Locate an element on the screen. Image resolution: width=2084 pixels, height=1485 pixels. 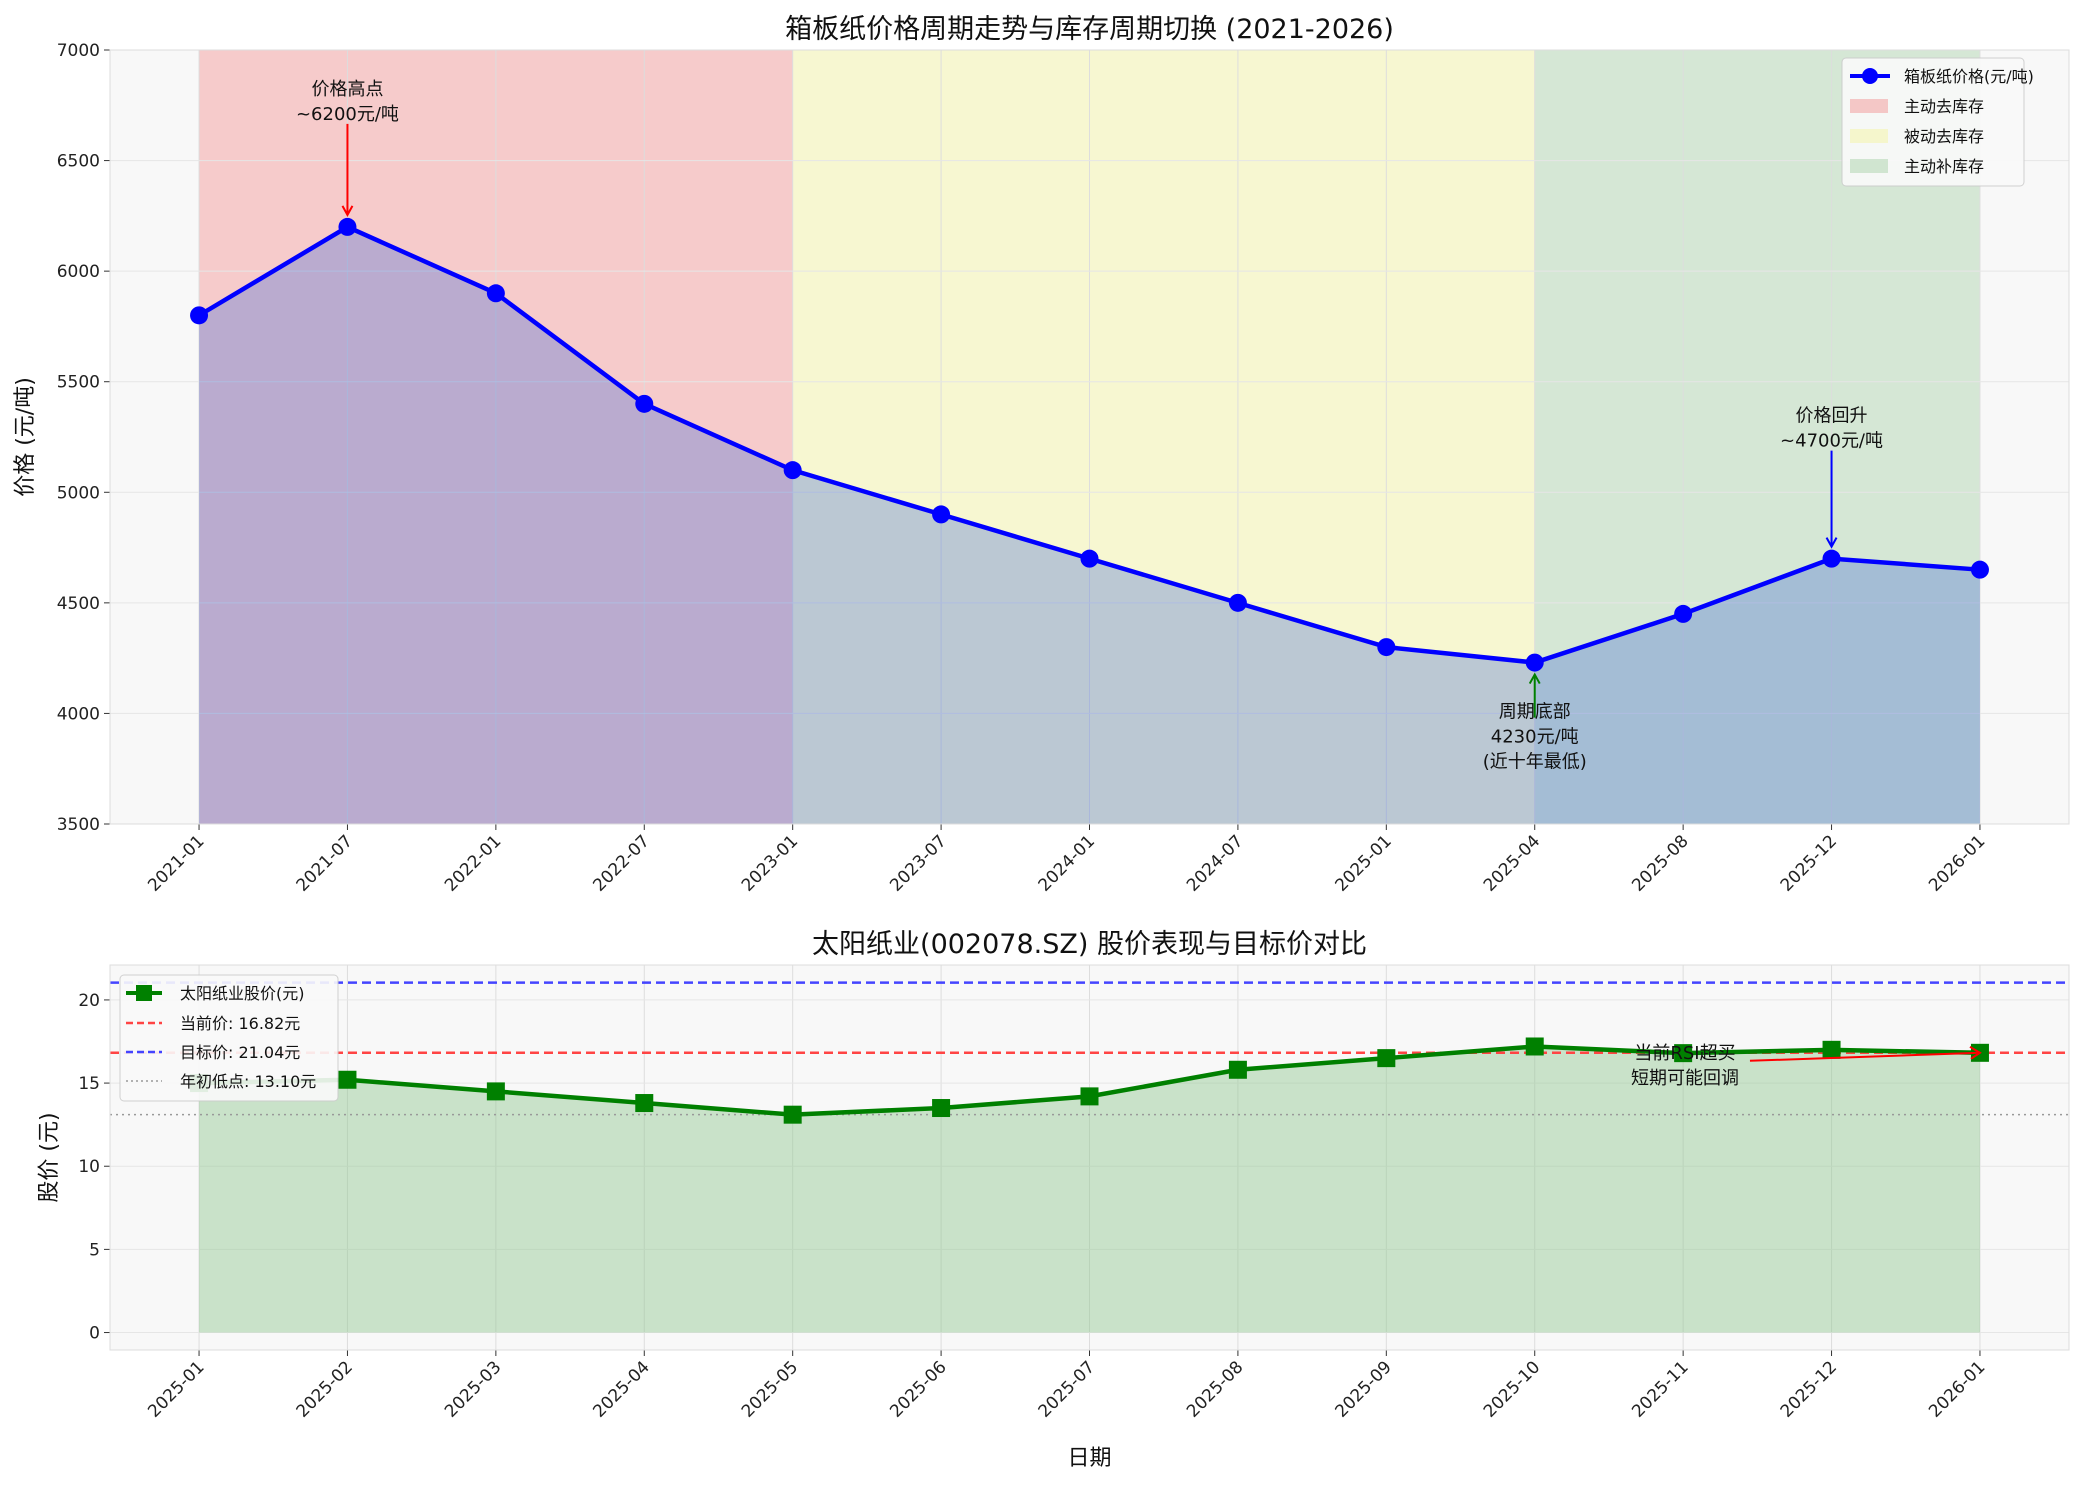
legend-label: 目标价: 21.04元 is located at coordinates (240, 1052).